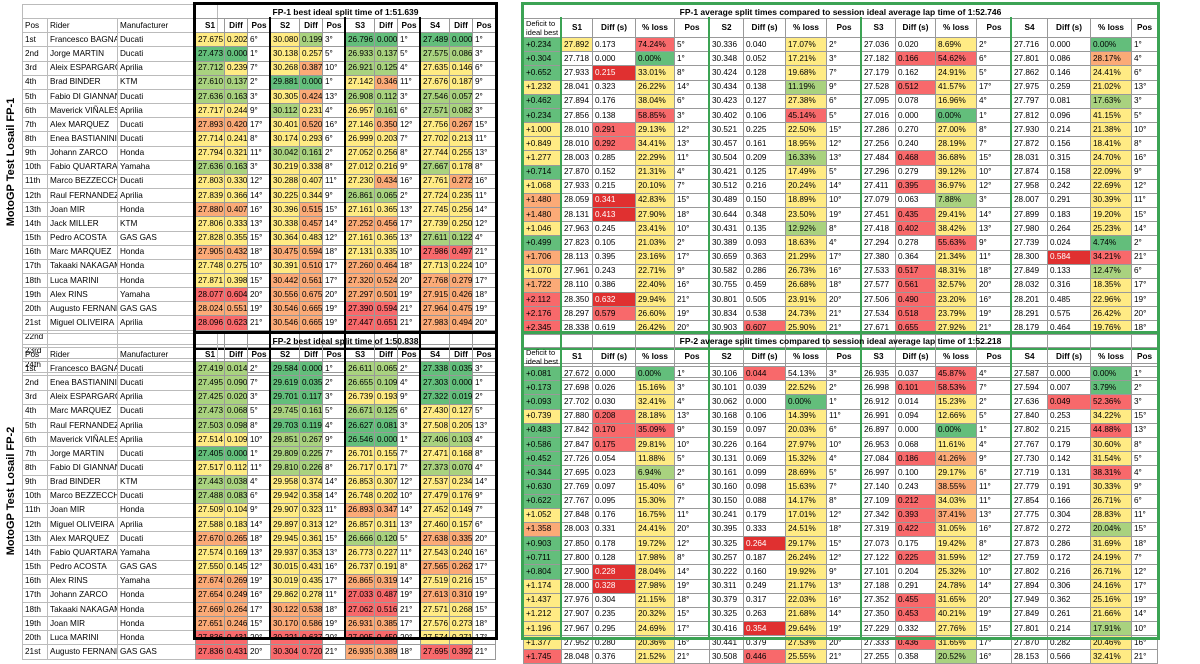  What do you see at coordinates (1111, 558) in the screenshot?
I see `average-cell: 24.19%` at bounding box center [1111, 558].